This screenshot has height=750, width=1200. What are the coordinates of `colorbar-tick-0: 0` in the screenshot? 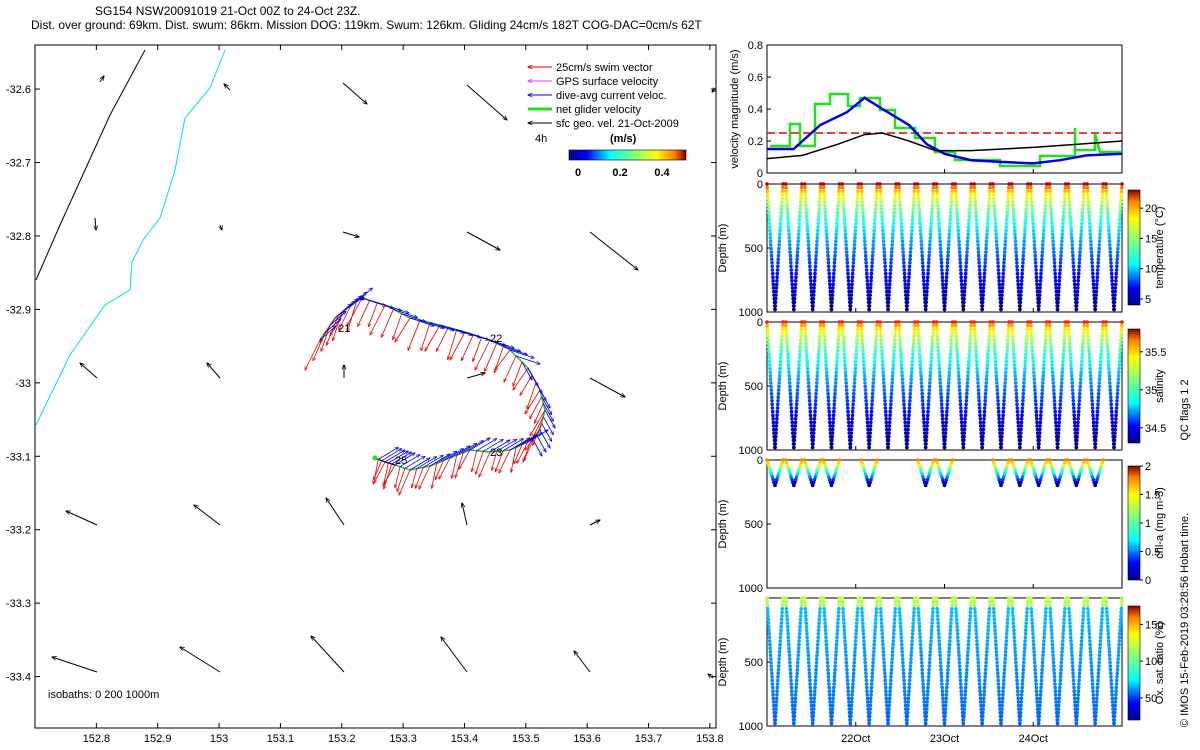 It's located at (578, 173).